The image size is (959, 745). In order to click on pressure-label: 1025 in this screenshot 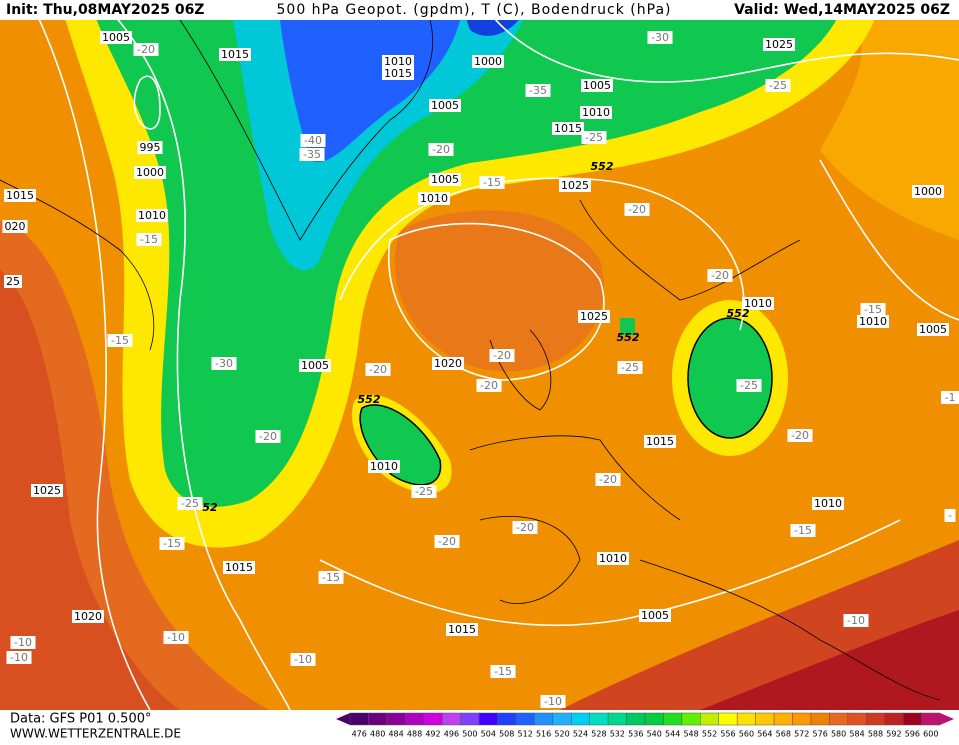, I will do `click(47, 490)`.